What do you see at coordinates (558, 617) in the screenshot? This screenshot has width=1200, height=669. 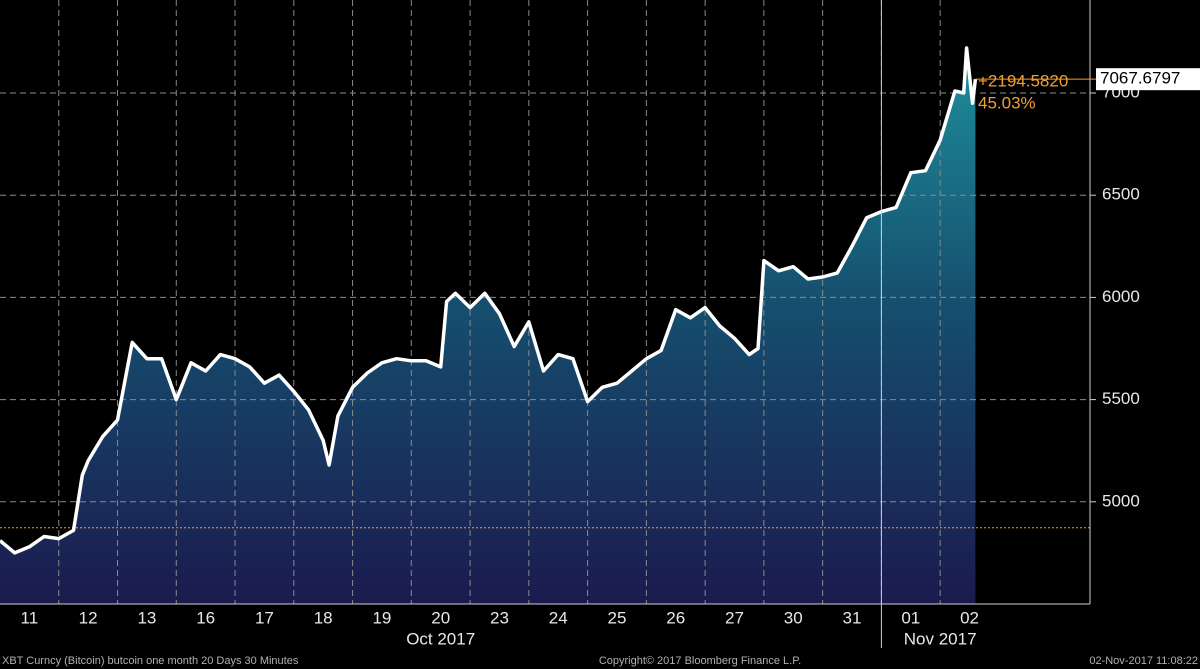 I see `x-tick-label: 24` at bounding box center [558, 617].